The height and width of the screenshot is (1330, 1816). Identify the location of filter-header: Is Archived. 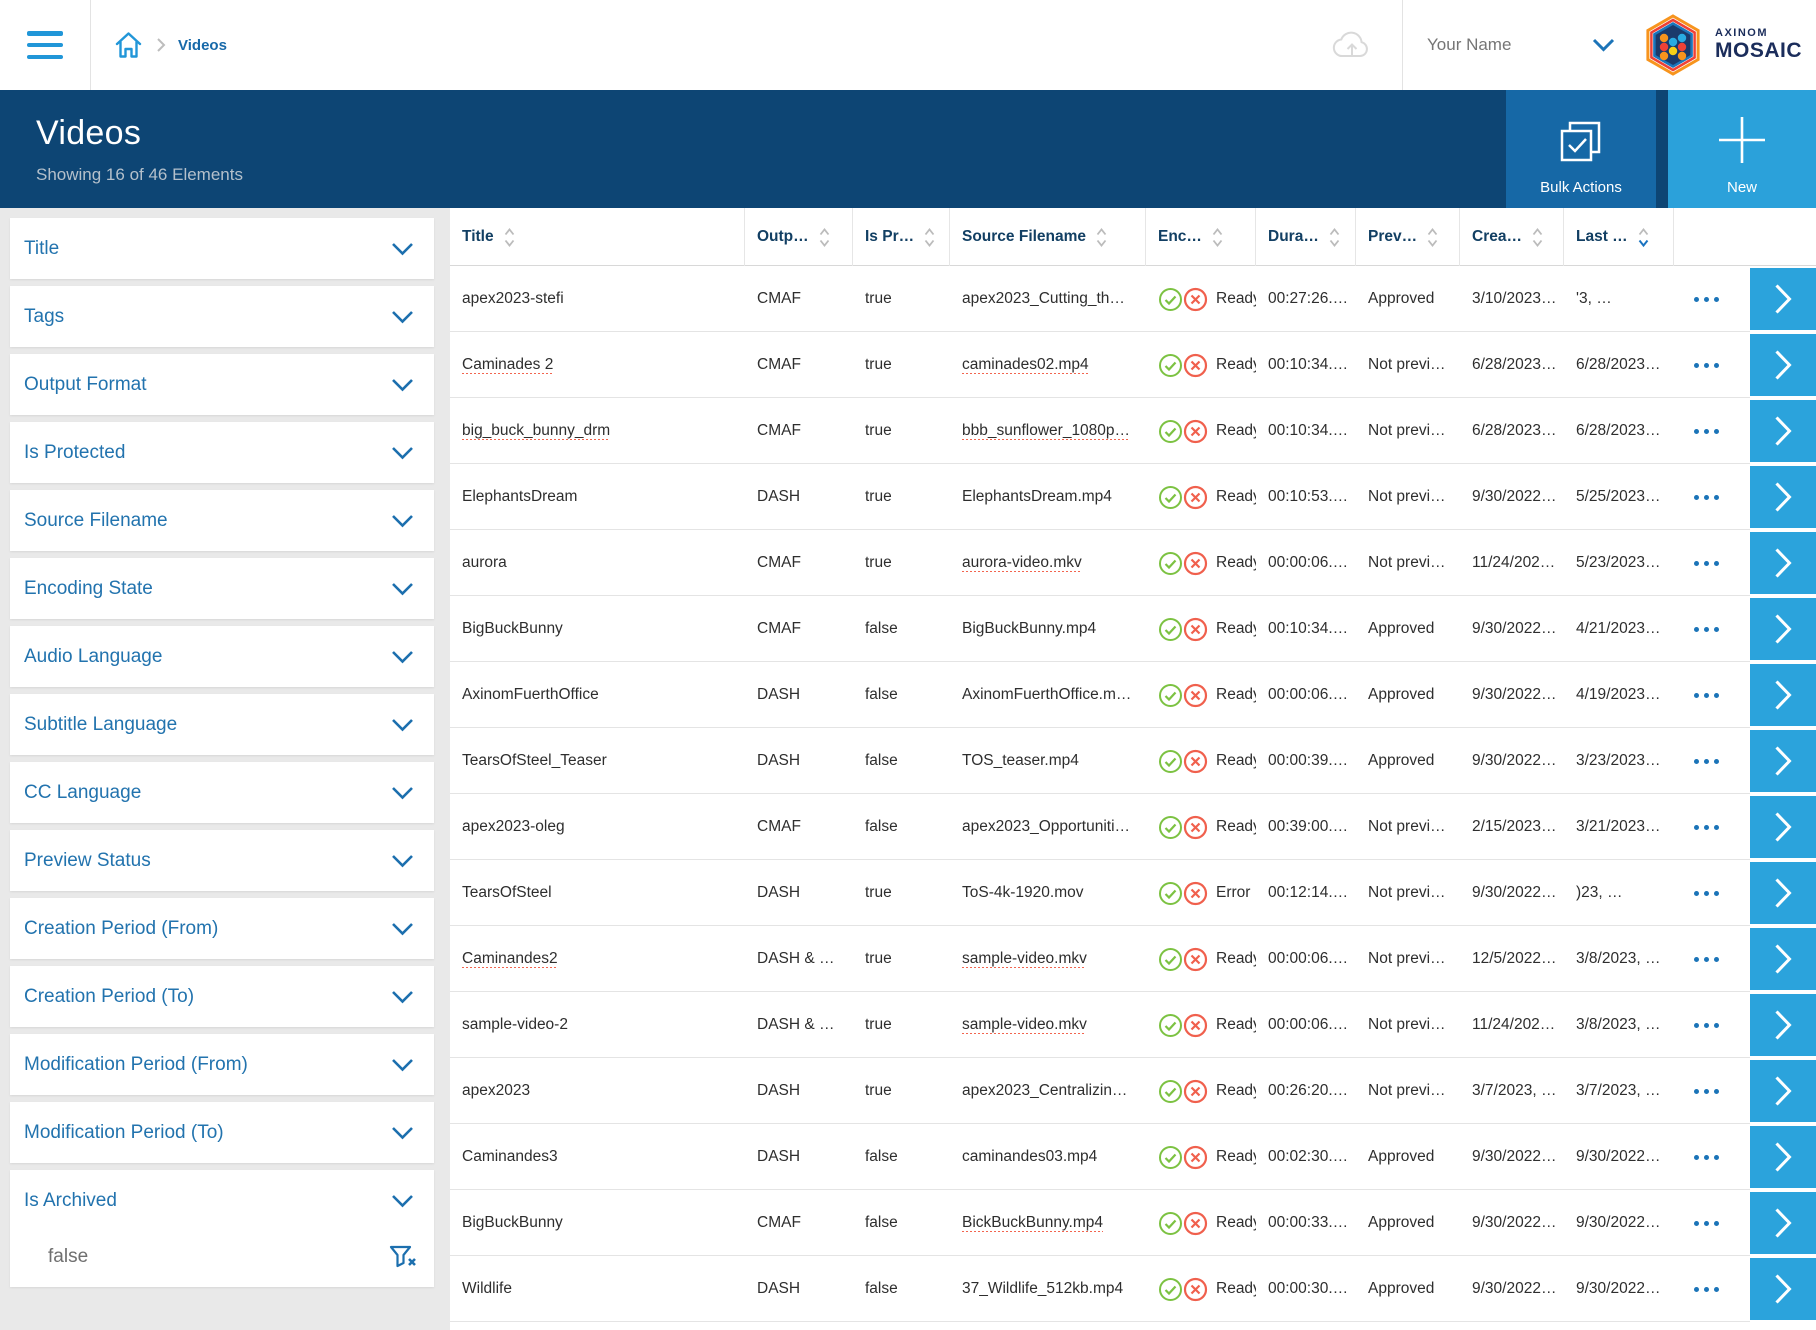
(222, 1200).